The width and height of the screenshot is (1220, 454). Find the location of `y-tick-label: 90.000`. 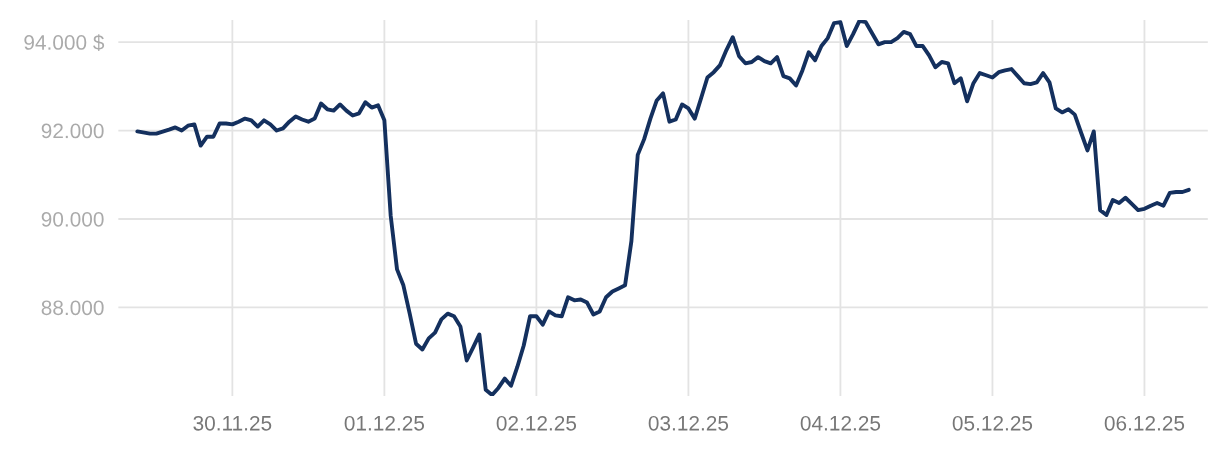

y-tick-label: 90.000 is located at coordinates (72, 219).